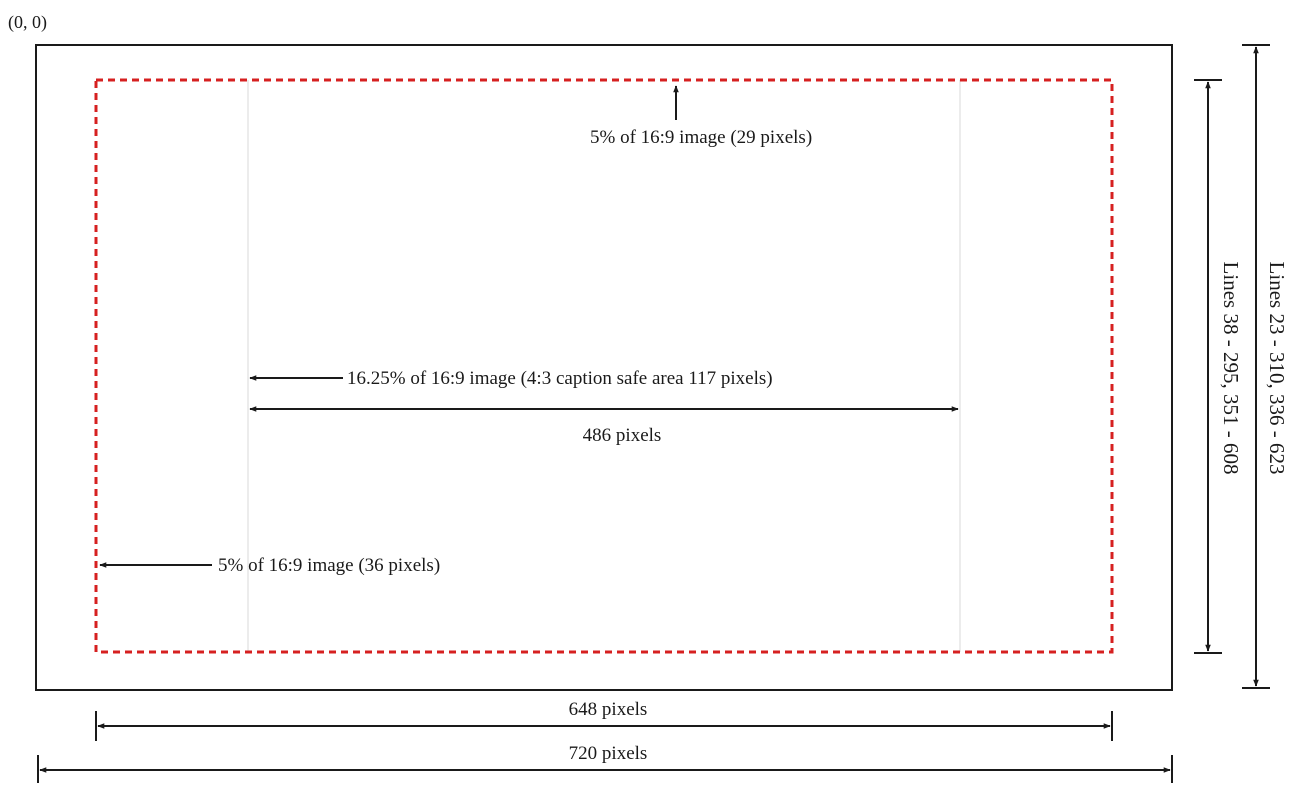 The image size is (1300, 785). Describe the element at coordinates (622, 435) in the screenshot. I see `center-width-label: 486 pixels` at that location.